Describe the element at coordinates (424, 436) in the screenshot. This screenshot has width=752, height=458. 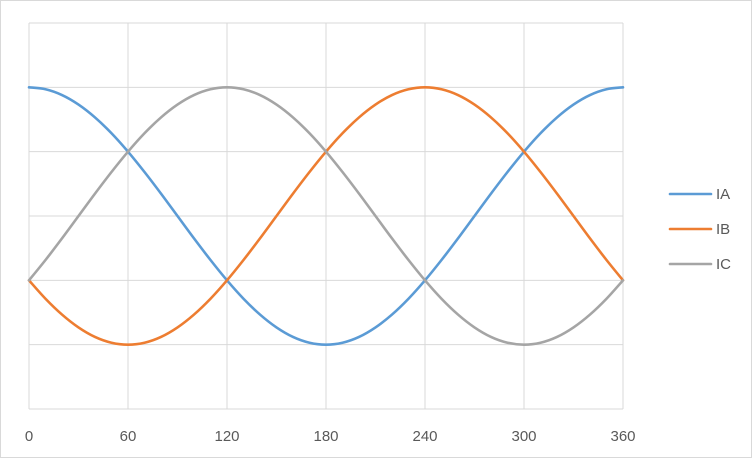
I see `x-tick-label: 240` at that location.